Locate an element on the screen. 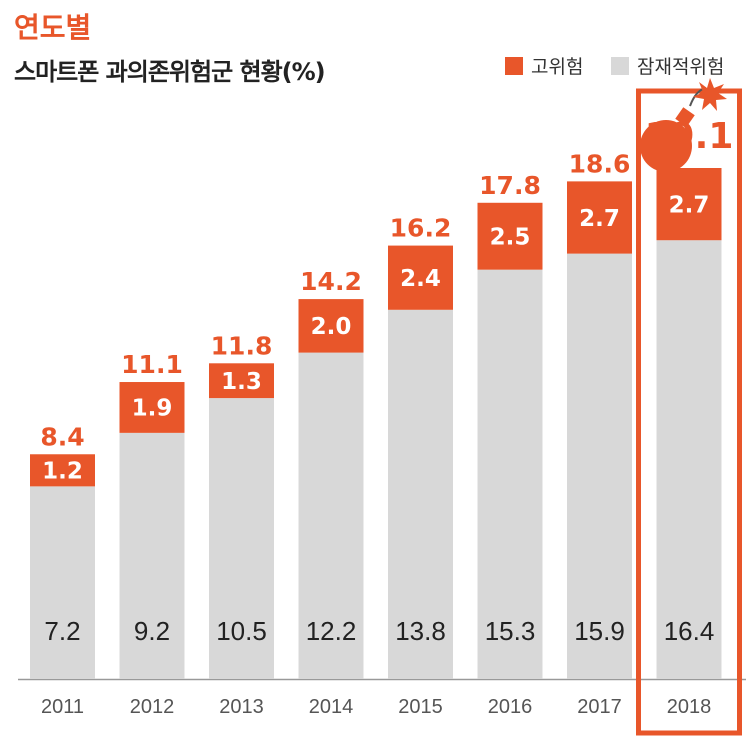  data-label-high-risk-2018: 2.7 is located at coordinates (689, 205).